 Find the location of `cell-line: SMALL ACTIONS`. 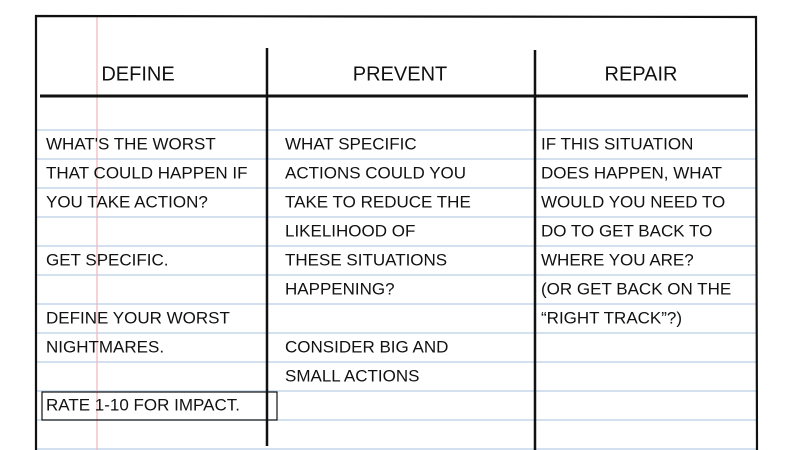

cell-line: SMALL ACTIONS is located at coordinates (352, 375).